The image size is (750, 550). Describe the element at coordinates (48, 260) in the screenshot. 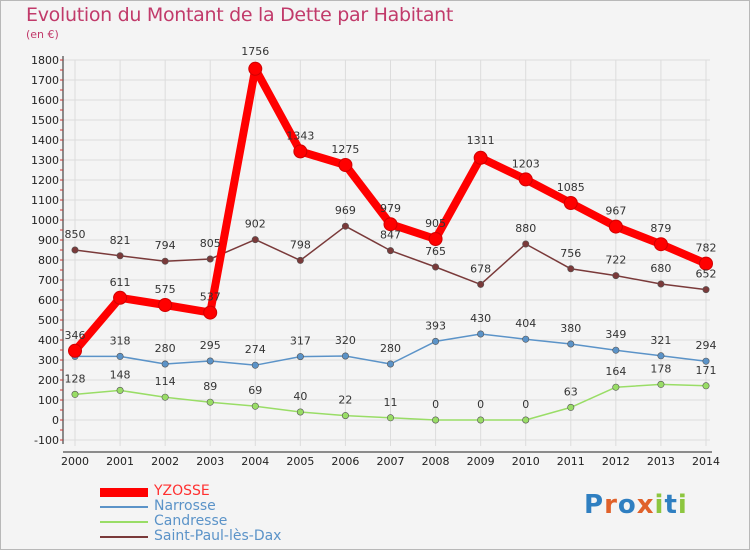

I see `y-tick-label: 800` at that location.